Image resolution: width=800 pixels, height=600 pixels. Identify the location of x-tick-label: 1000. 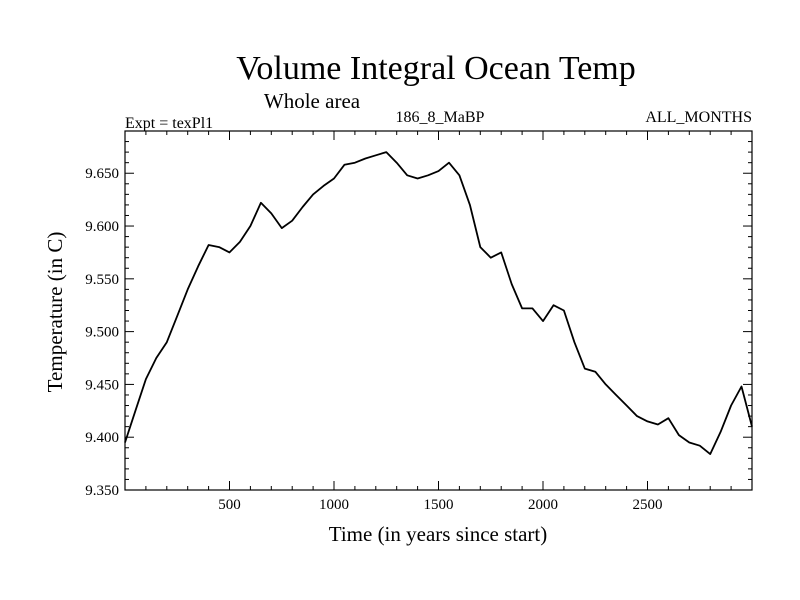
(334, 505).